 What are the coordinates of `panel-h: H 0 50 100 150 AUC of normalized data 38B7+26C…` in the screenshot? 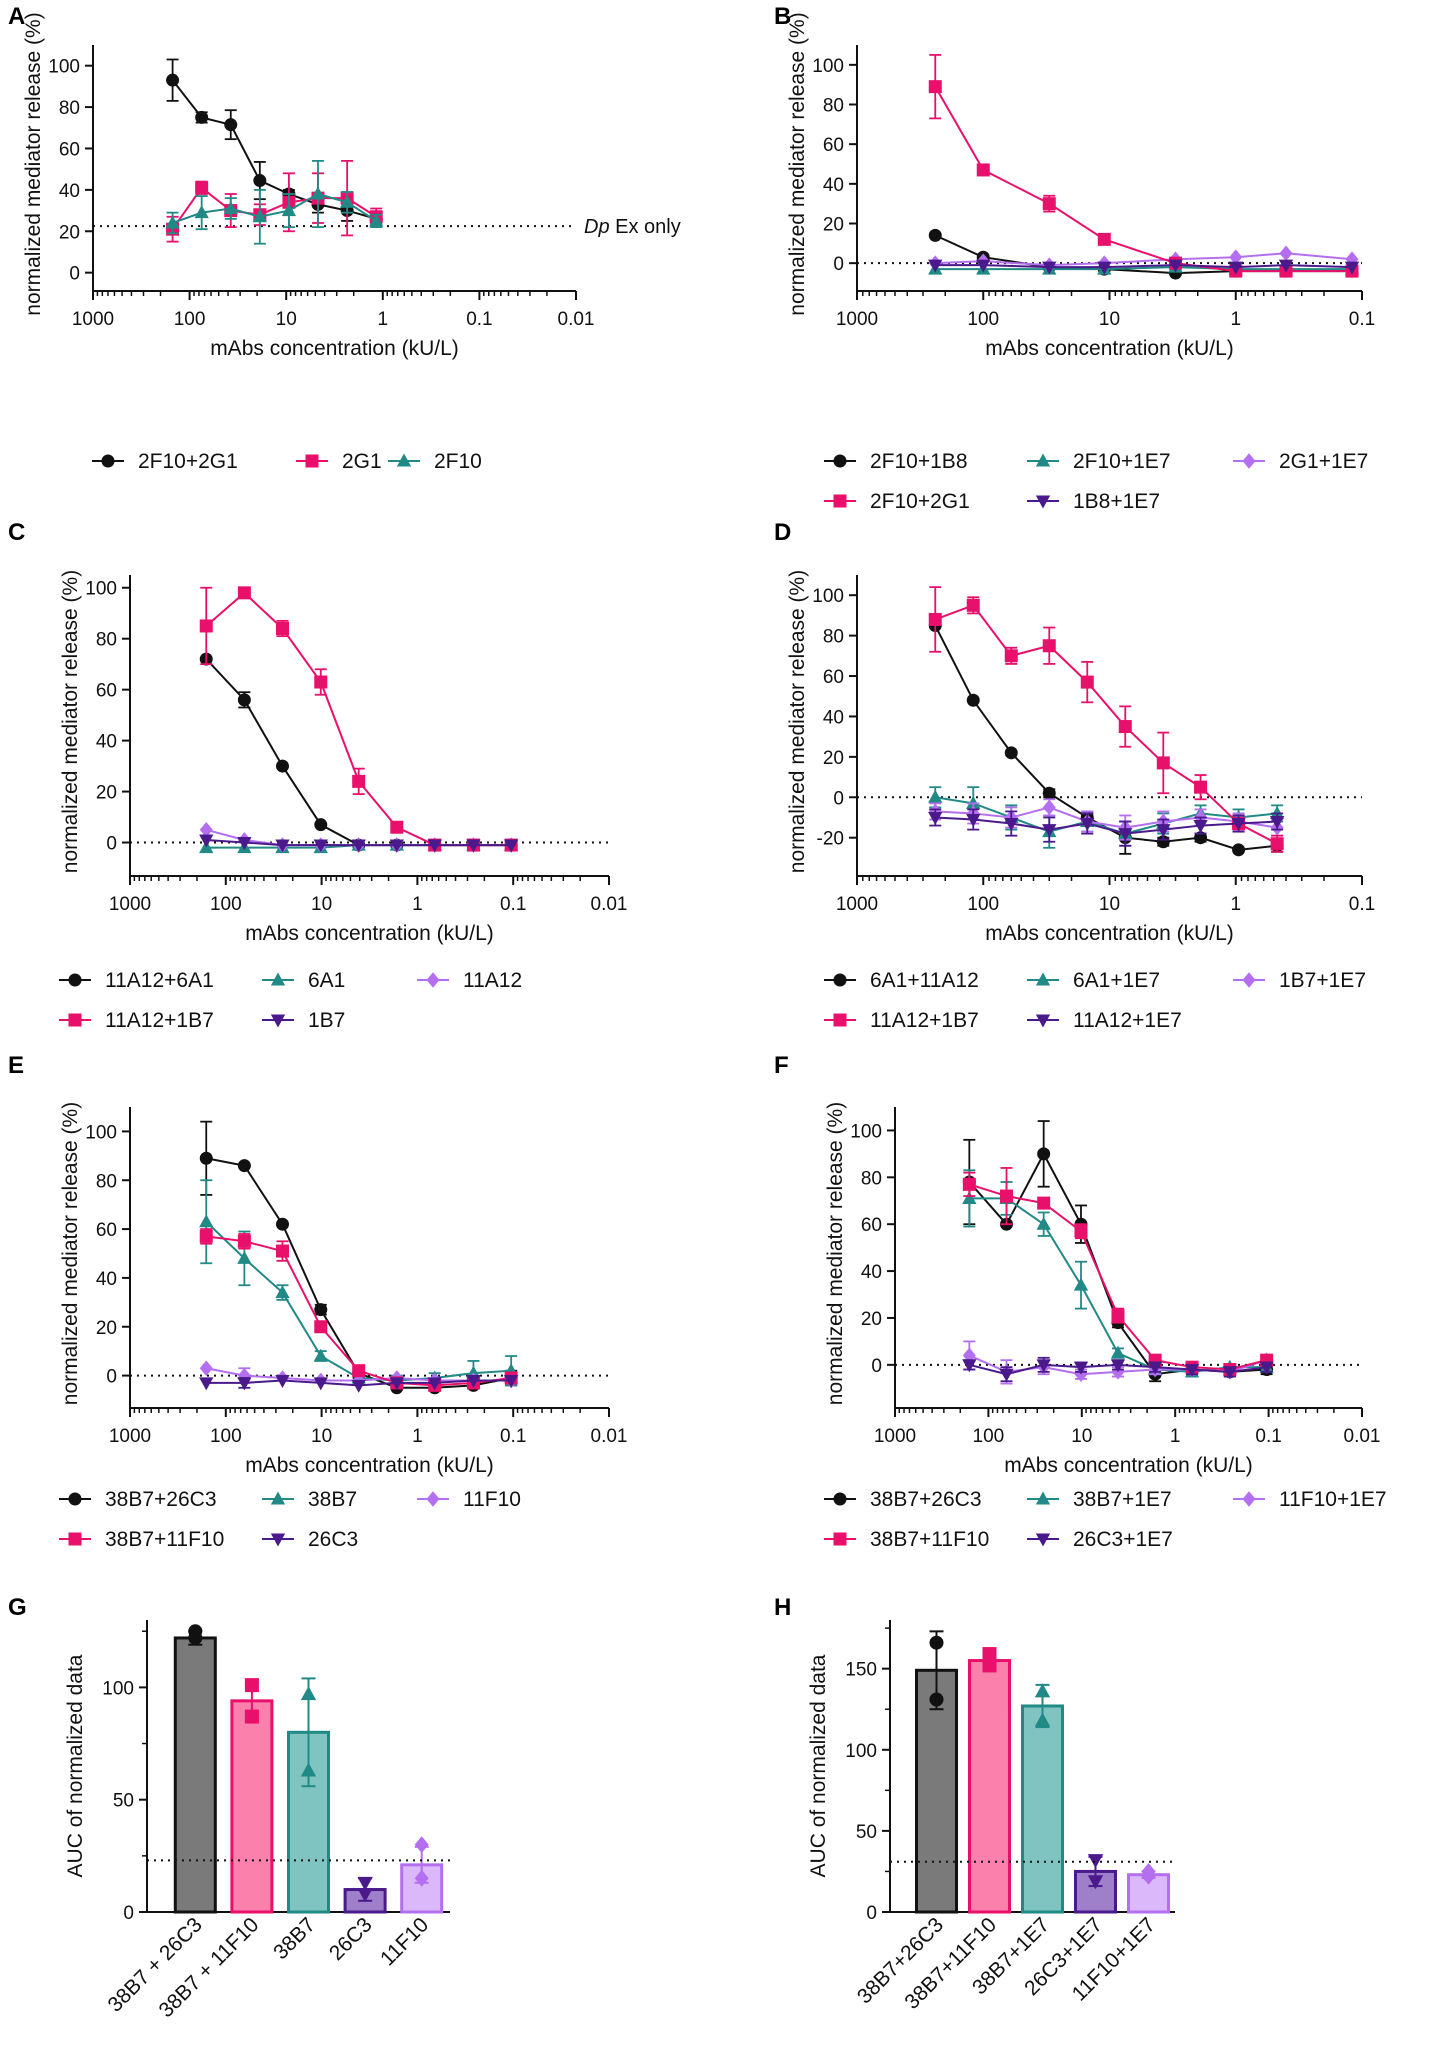 It's located at (974, 1804).